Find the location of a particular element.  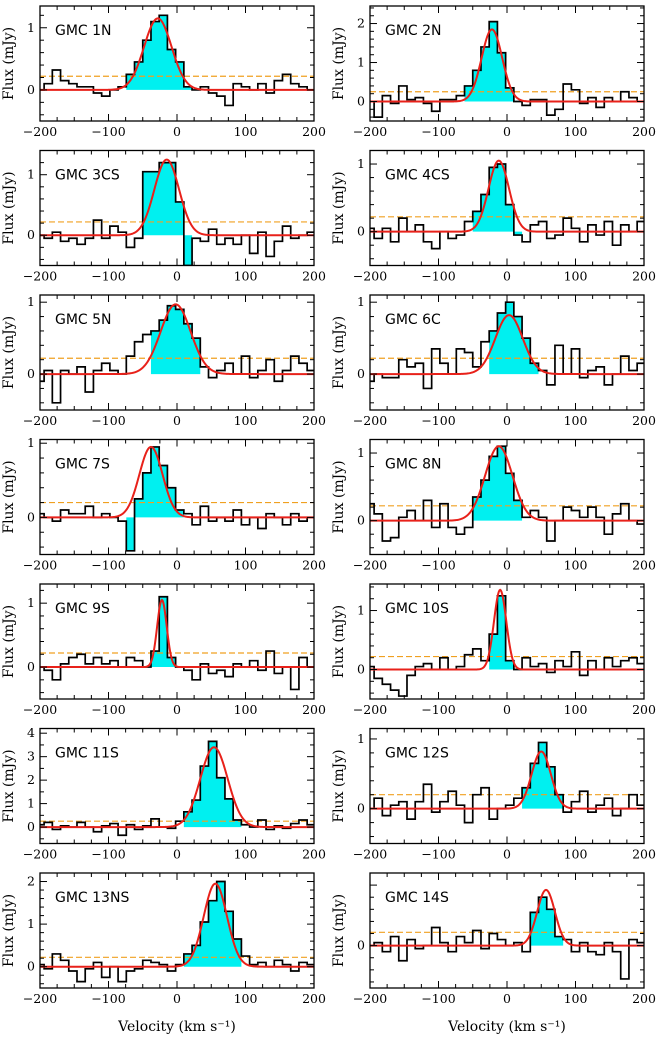

spectrum-panel: −200 −100 0 100 200 0 Flux (mJy) GMC 14S is located at coordinates (493, 939).